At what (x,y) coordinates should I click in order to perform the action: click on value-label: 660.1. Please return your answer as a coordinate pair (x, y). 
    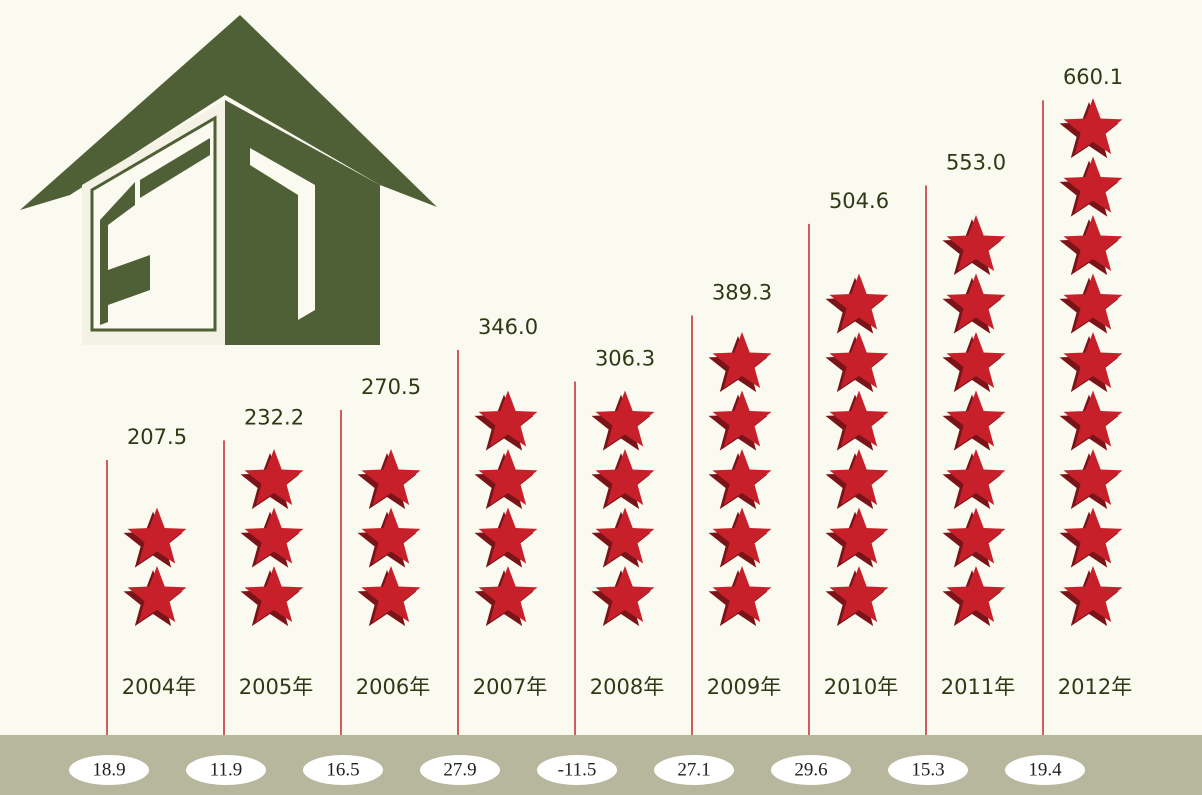
    Looking at the image, I should click on (1093, 77).